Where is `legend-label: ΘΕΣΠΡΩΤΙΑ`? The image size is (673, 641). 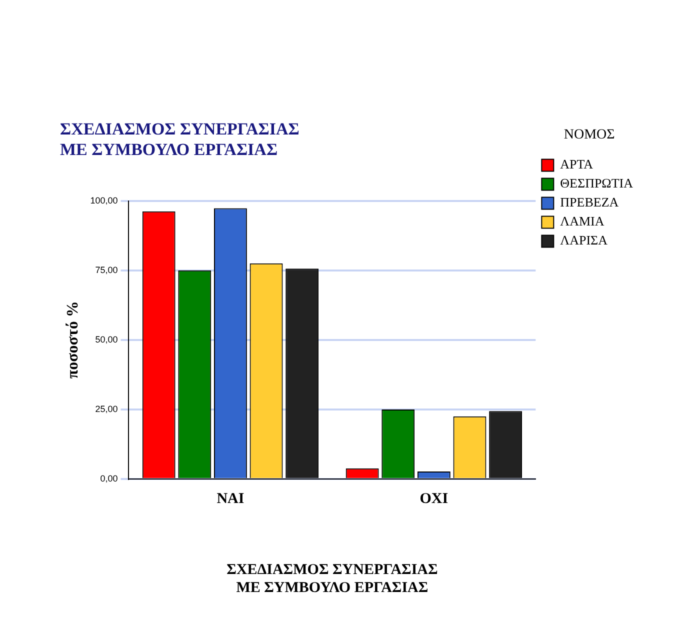 legend-label: ΘΕΣΠΡΩΤΙΑ is located at coordinates (597, 183).